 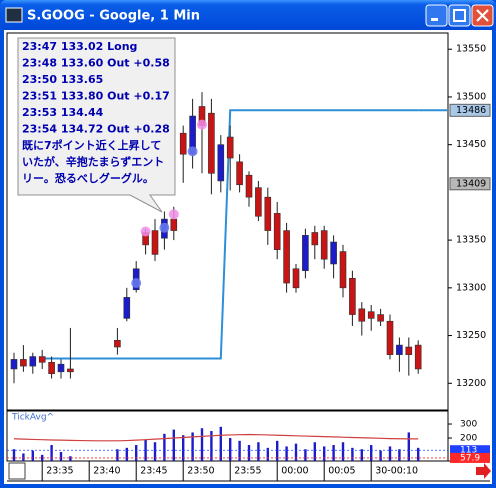 What do you see at coordinates (93, 162) in the screenshot?
I see `annotation-line: いたが、辛抱たまらずエント` at bounding box center [93, 162].